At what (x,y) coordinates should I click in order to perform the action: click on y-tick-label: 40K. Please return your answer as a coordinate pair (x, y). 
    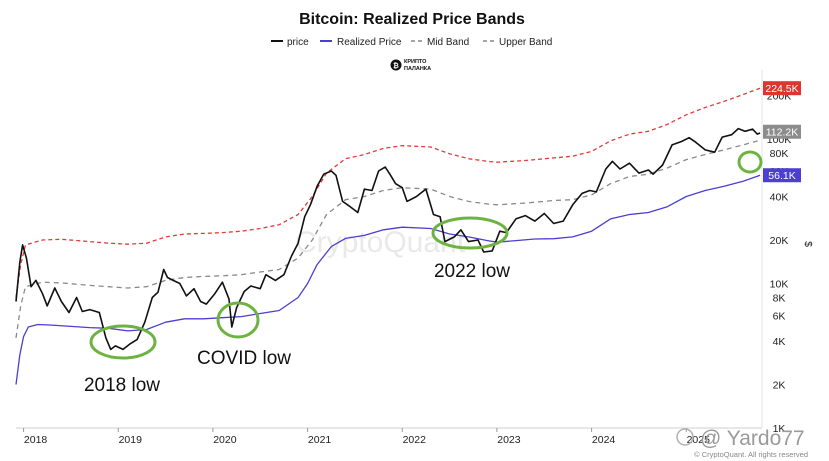
    Looking at the image, I should click on (779, 197).